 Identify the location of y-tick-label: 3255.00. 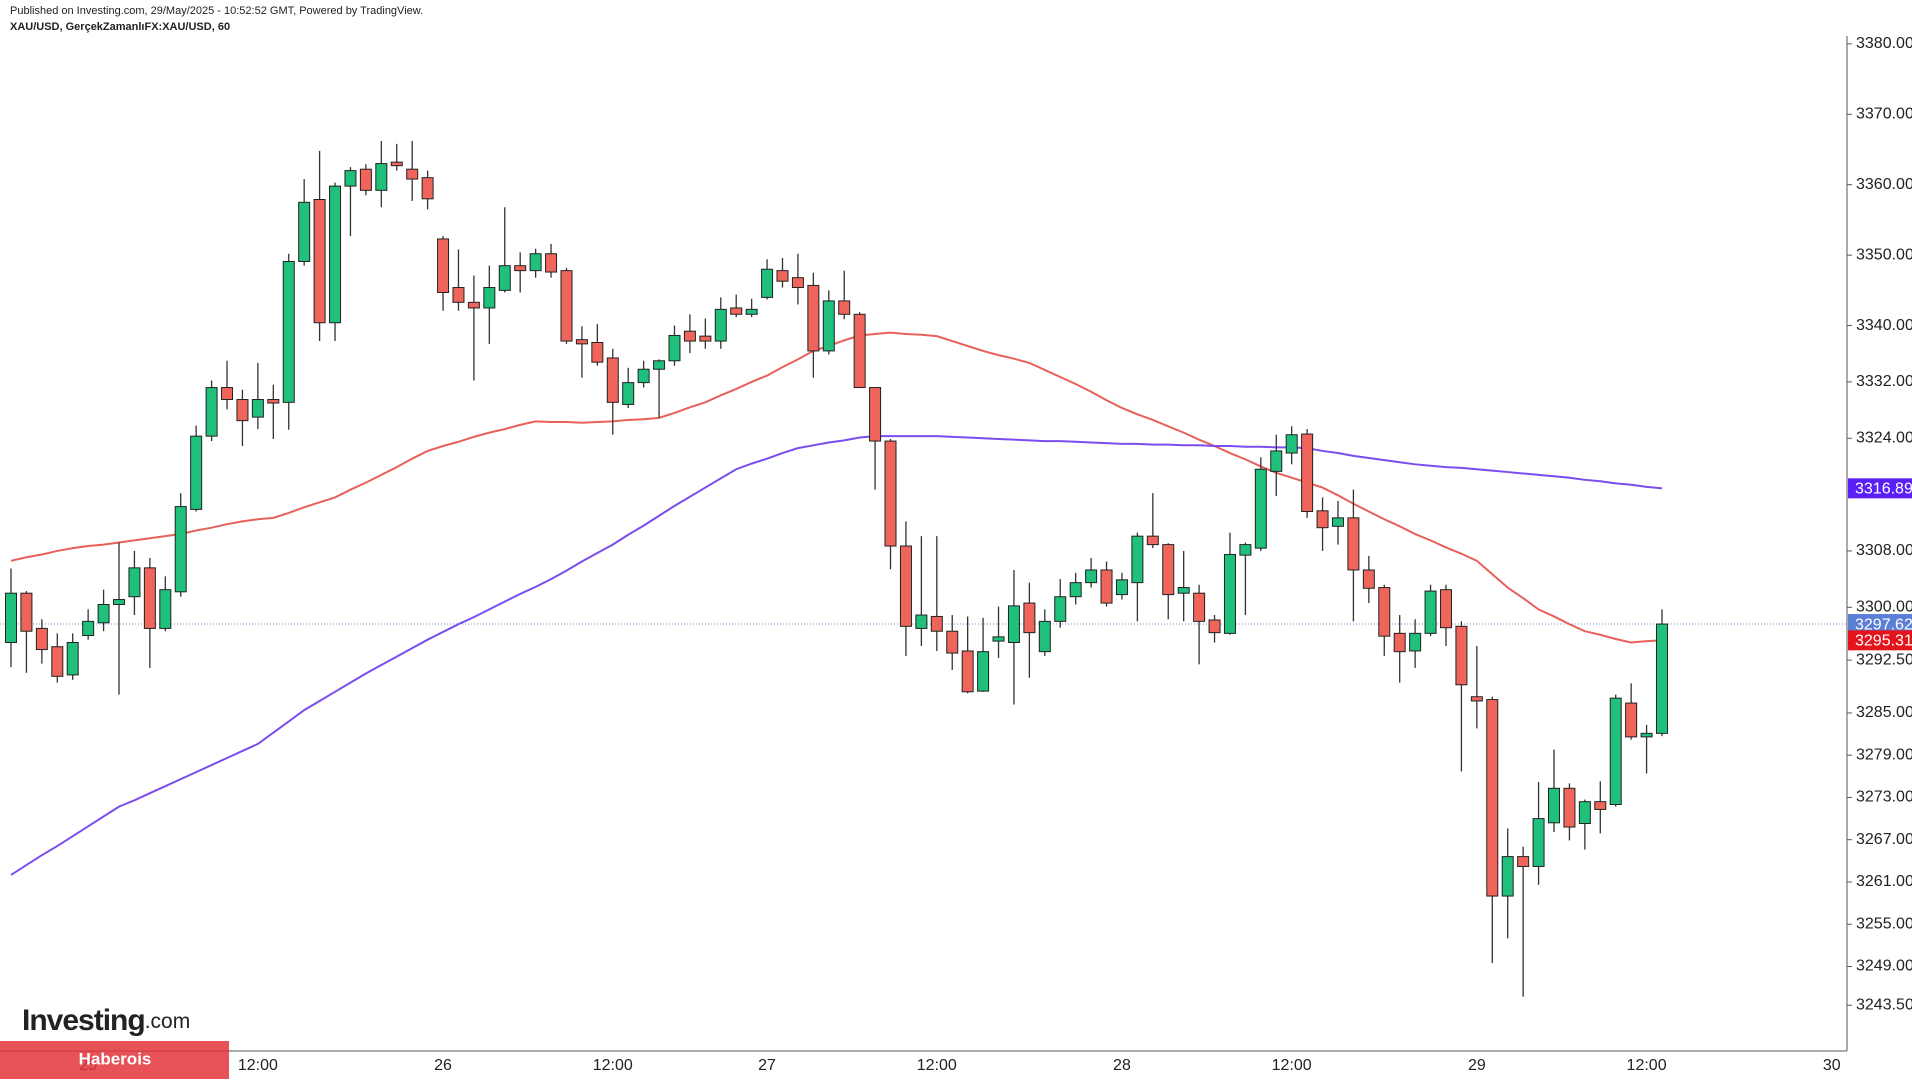
(1884, 923).